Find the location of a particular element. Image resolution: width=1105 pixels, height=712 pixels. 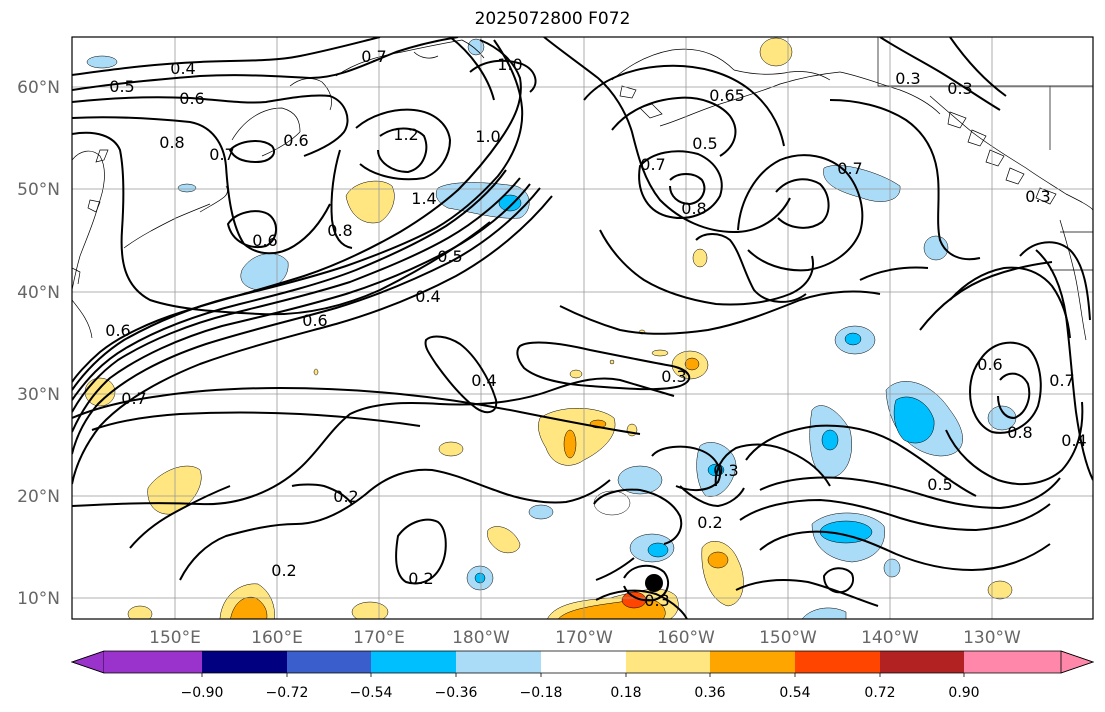

colorbar-frame is located at coordinates (582, 662).